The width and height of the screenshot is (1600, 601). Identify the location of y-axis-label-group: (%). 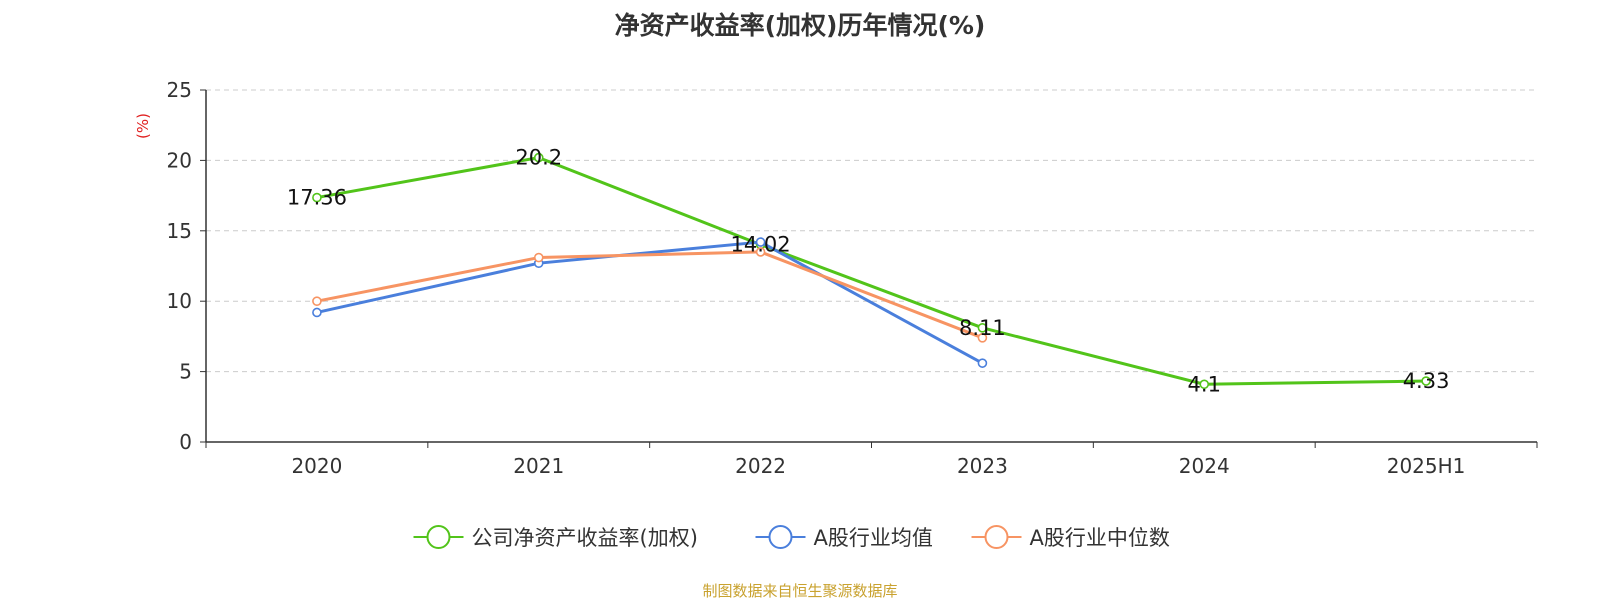
(143, 126).